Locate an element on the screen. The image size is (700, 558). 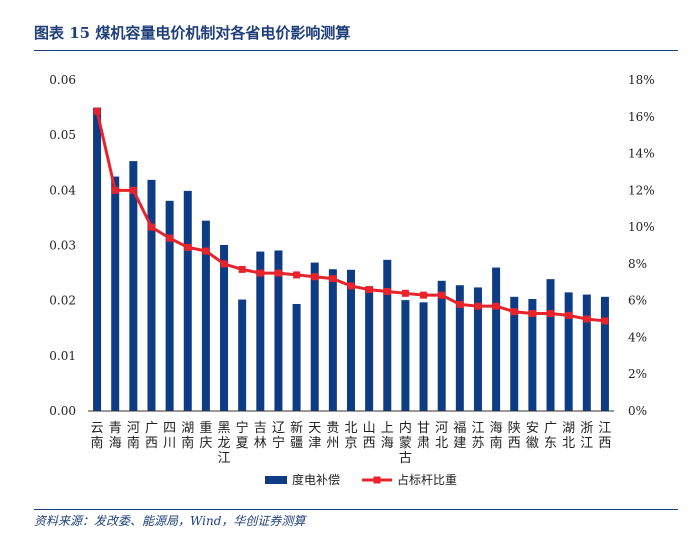
left-axis-tick-label: 0.00 is located at coordinates (62, 411).